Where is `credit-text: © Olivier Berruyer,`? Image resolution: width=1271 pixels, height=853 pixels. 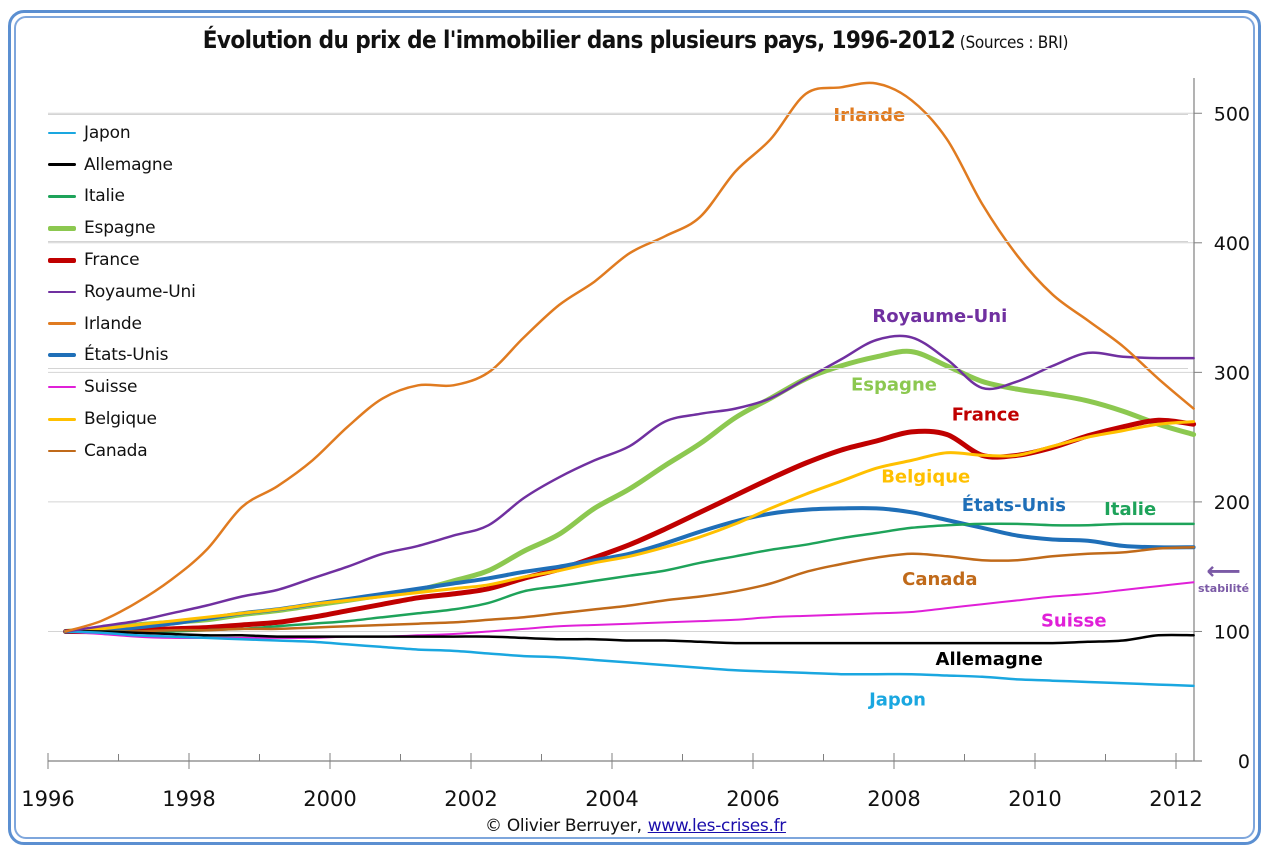
credit-text: © Olivier Berruyer, is located at coordinates (563, 826).